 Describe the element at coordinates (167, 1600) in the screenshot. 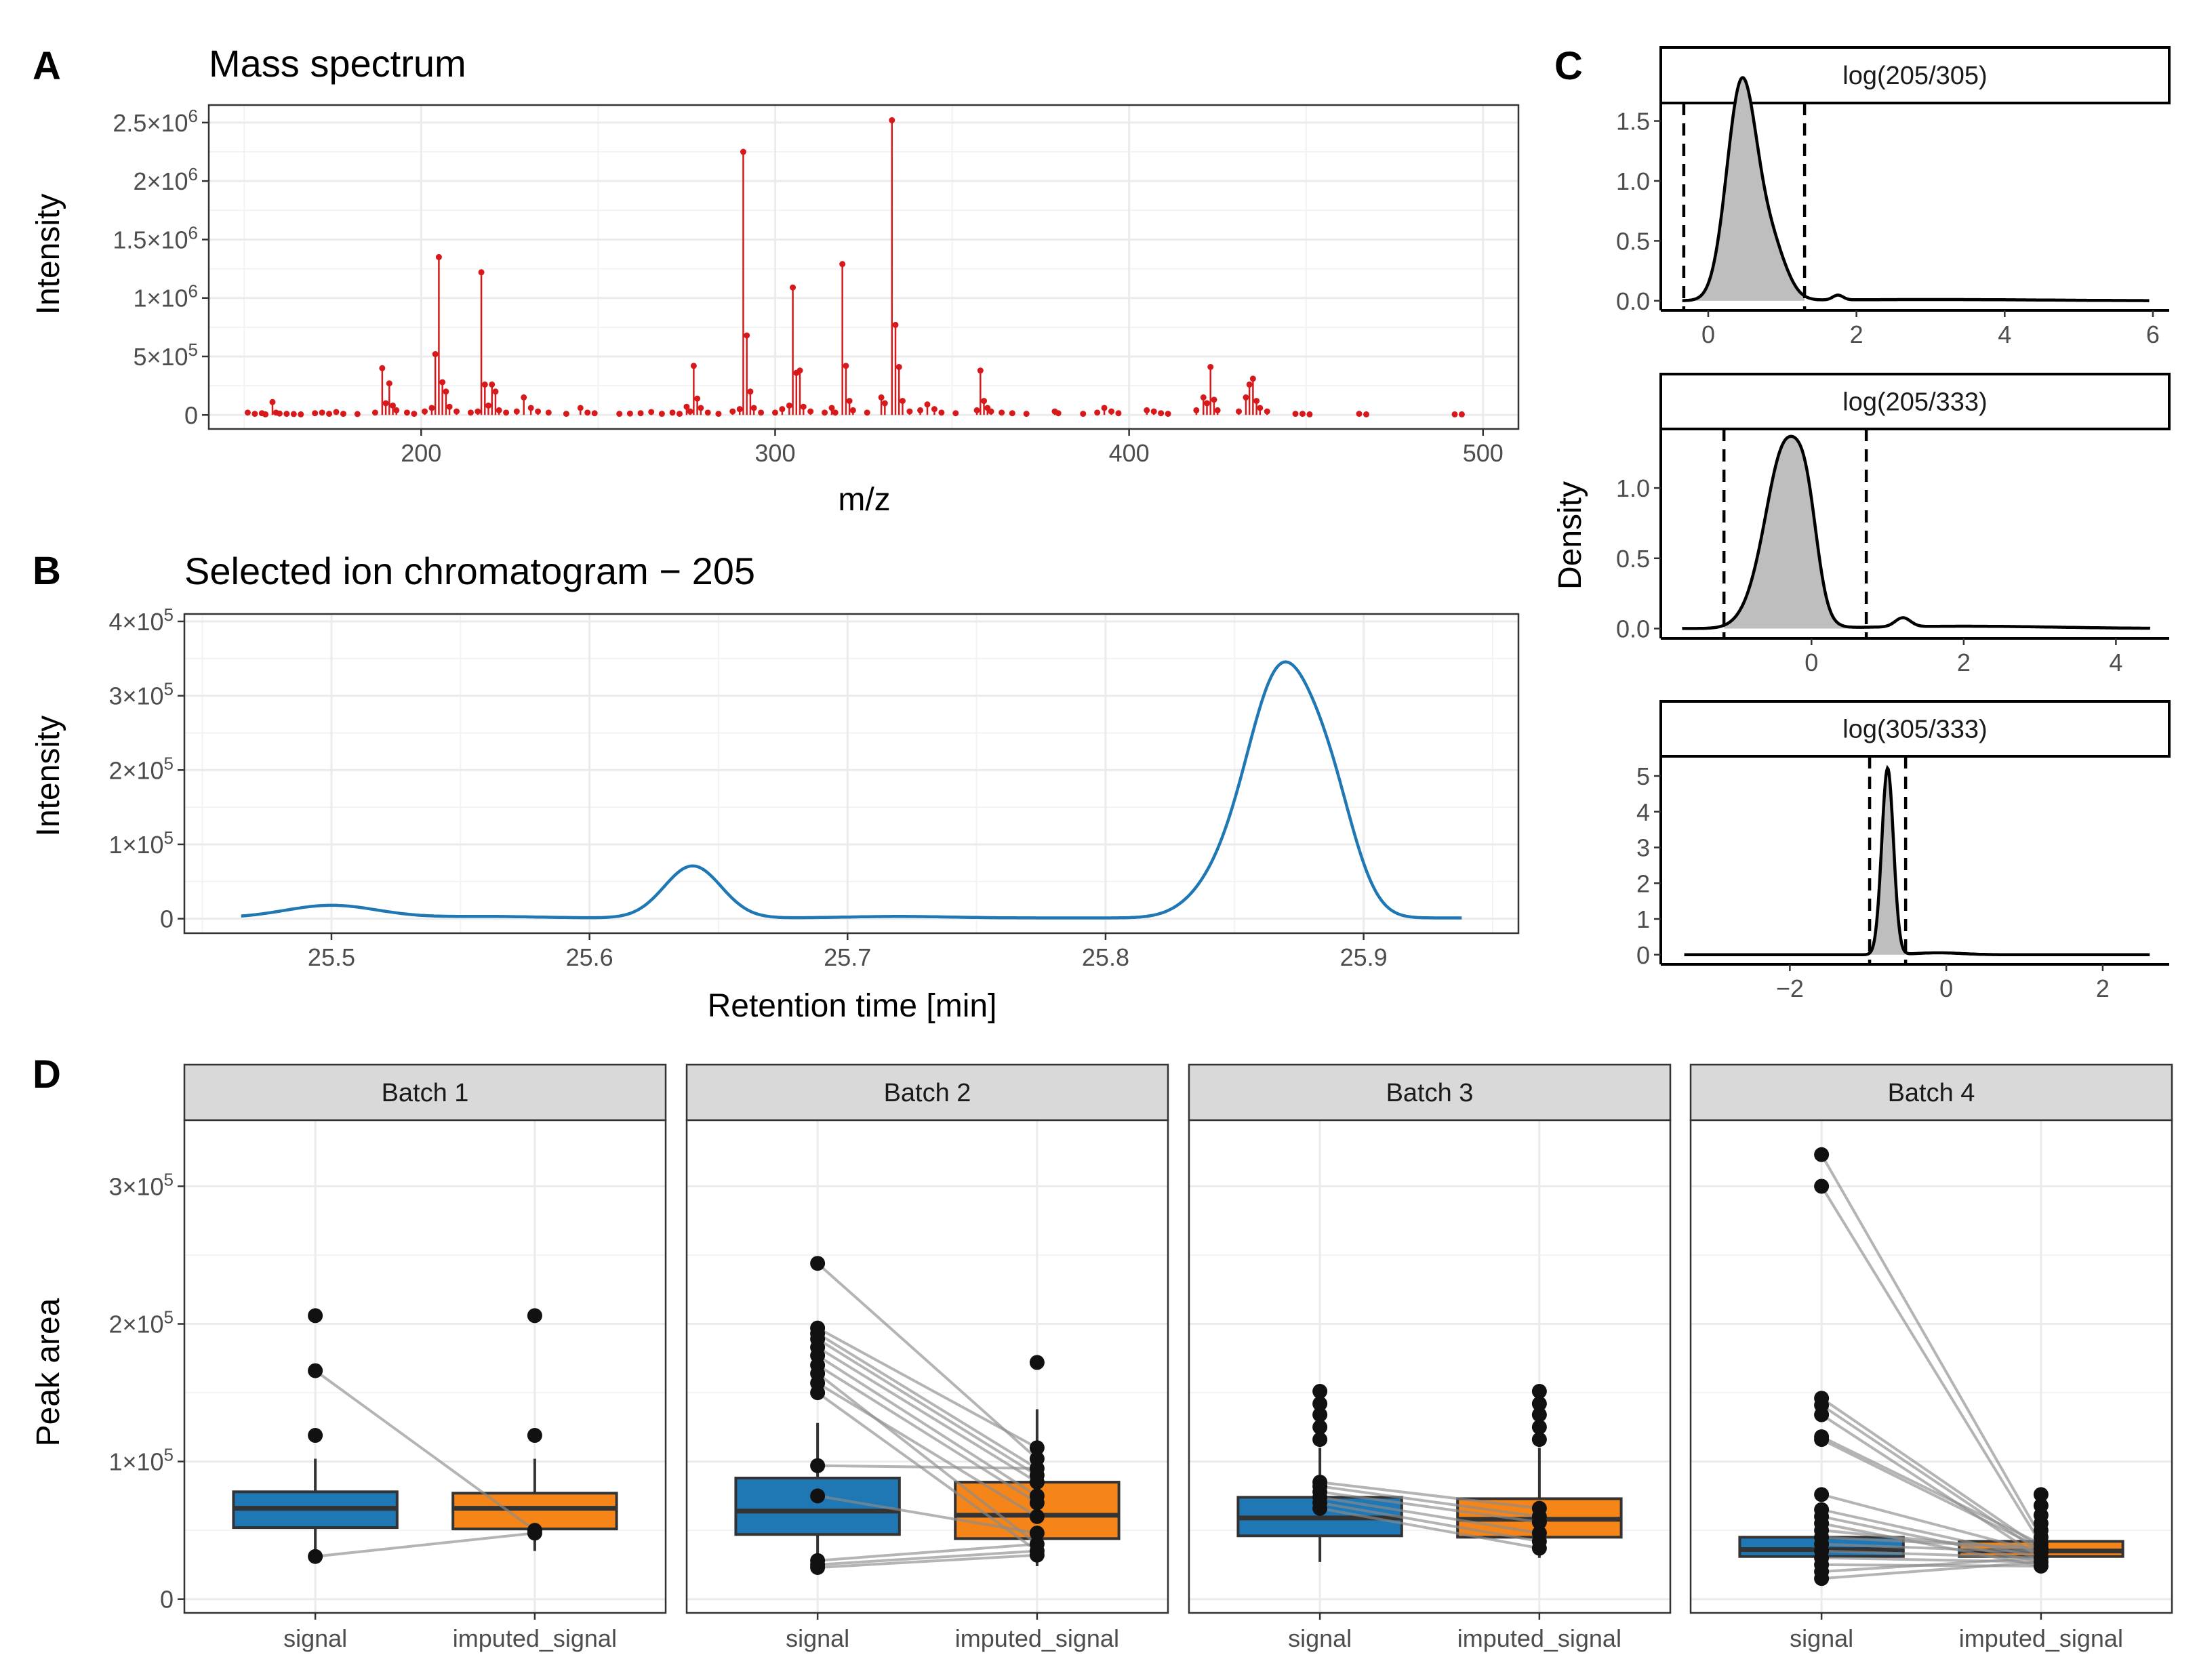

I see `panel-d-y-tick-label: 0` at that location.